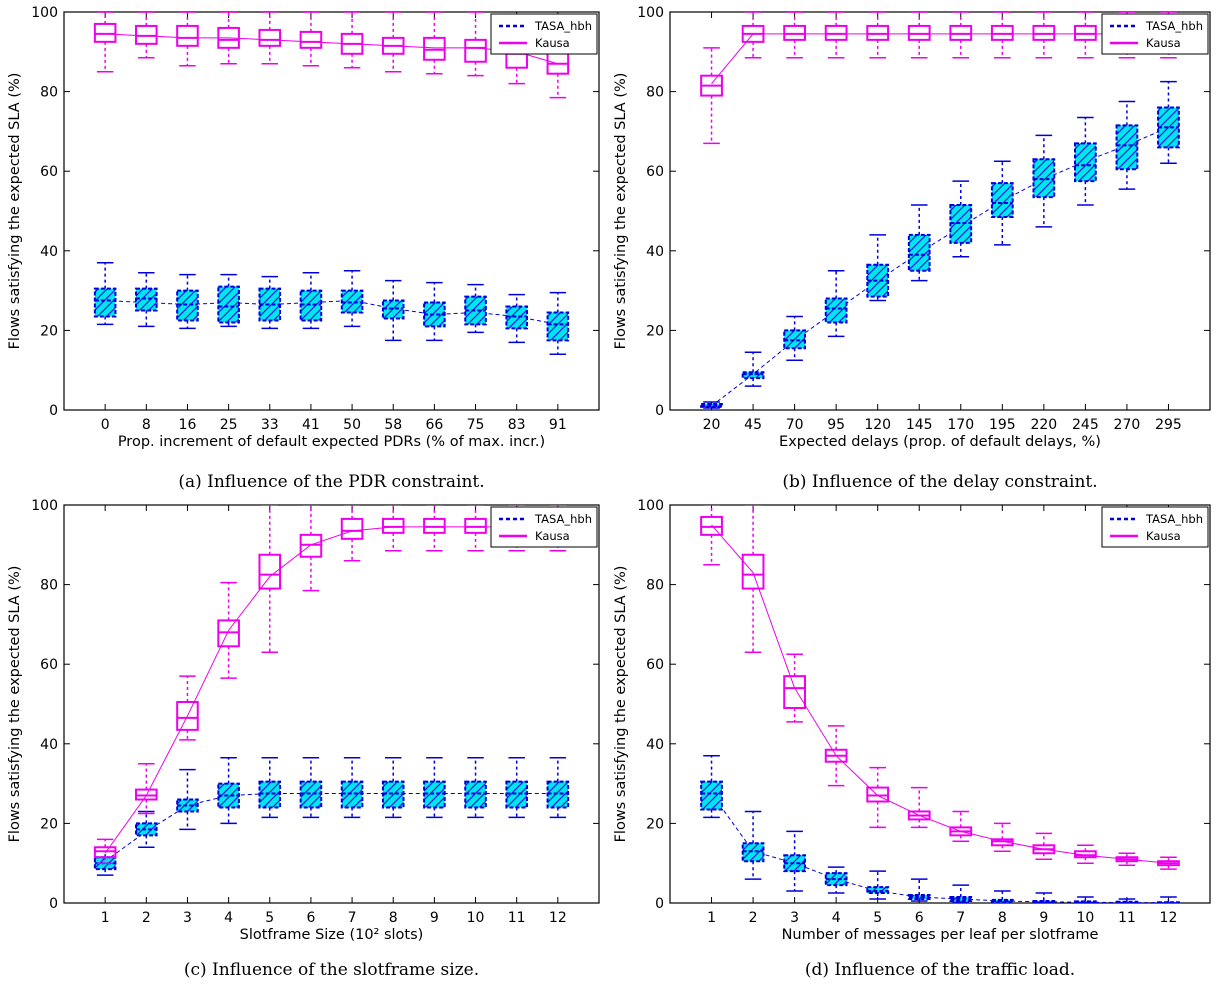  I want to click on y-tick-label: 0, so click(53, 904).